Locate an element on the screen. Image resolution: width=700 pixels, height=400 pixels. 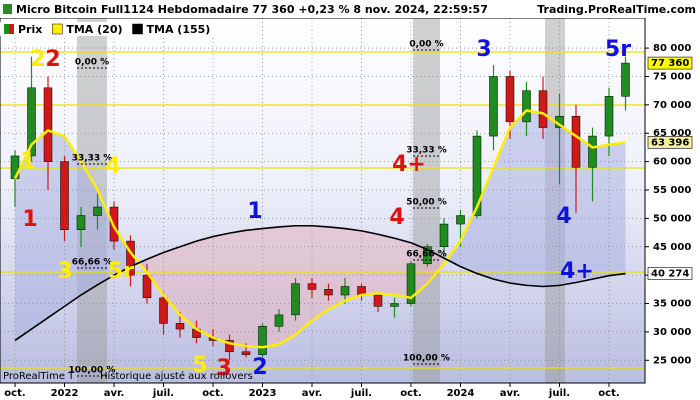
fib-label: 100,00 % is located at coordinates (92, 371).